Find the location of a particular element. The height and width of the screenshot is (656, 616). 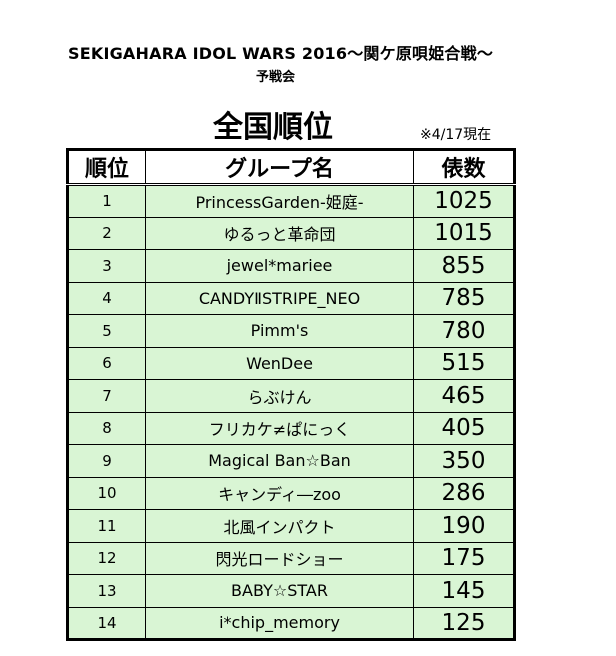

votes-cell: 125 is located at coordinates (464, 623).